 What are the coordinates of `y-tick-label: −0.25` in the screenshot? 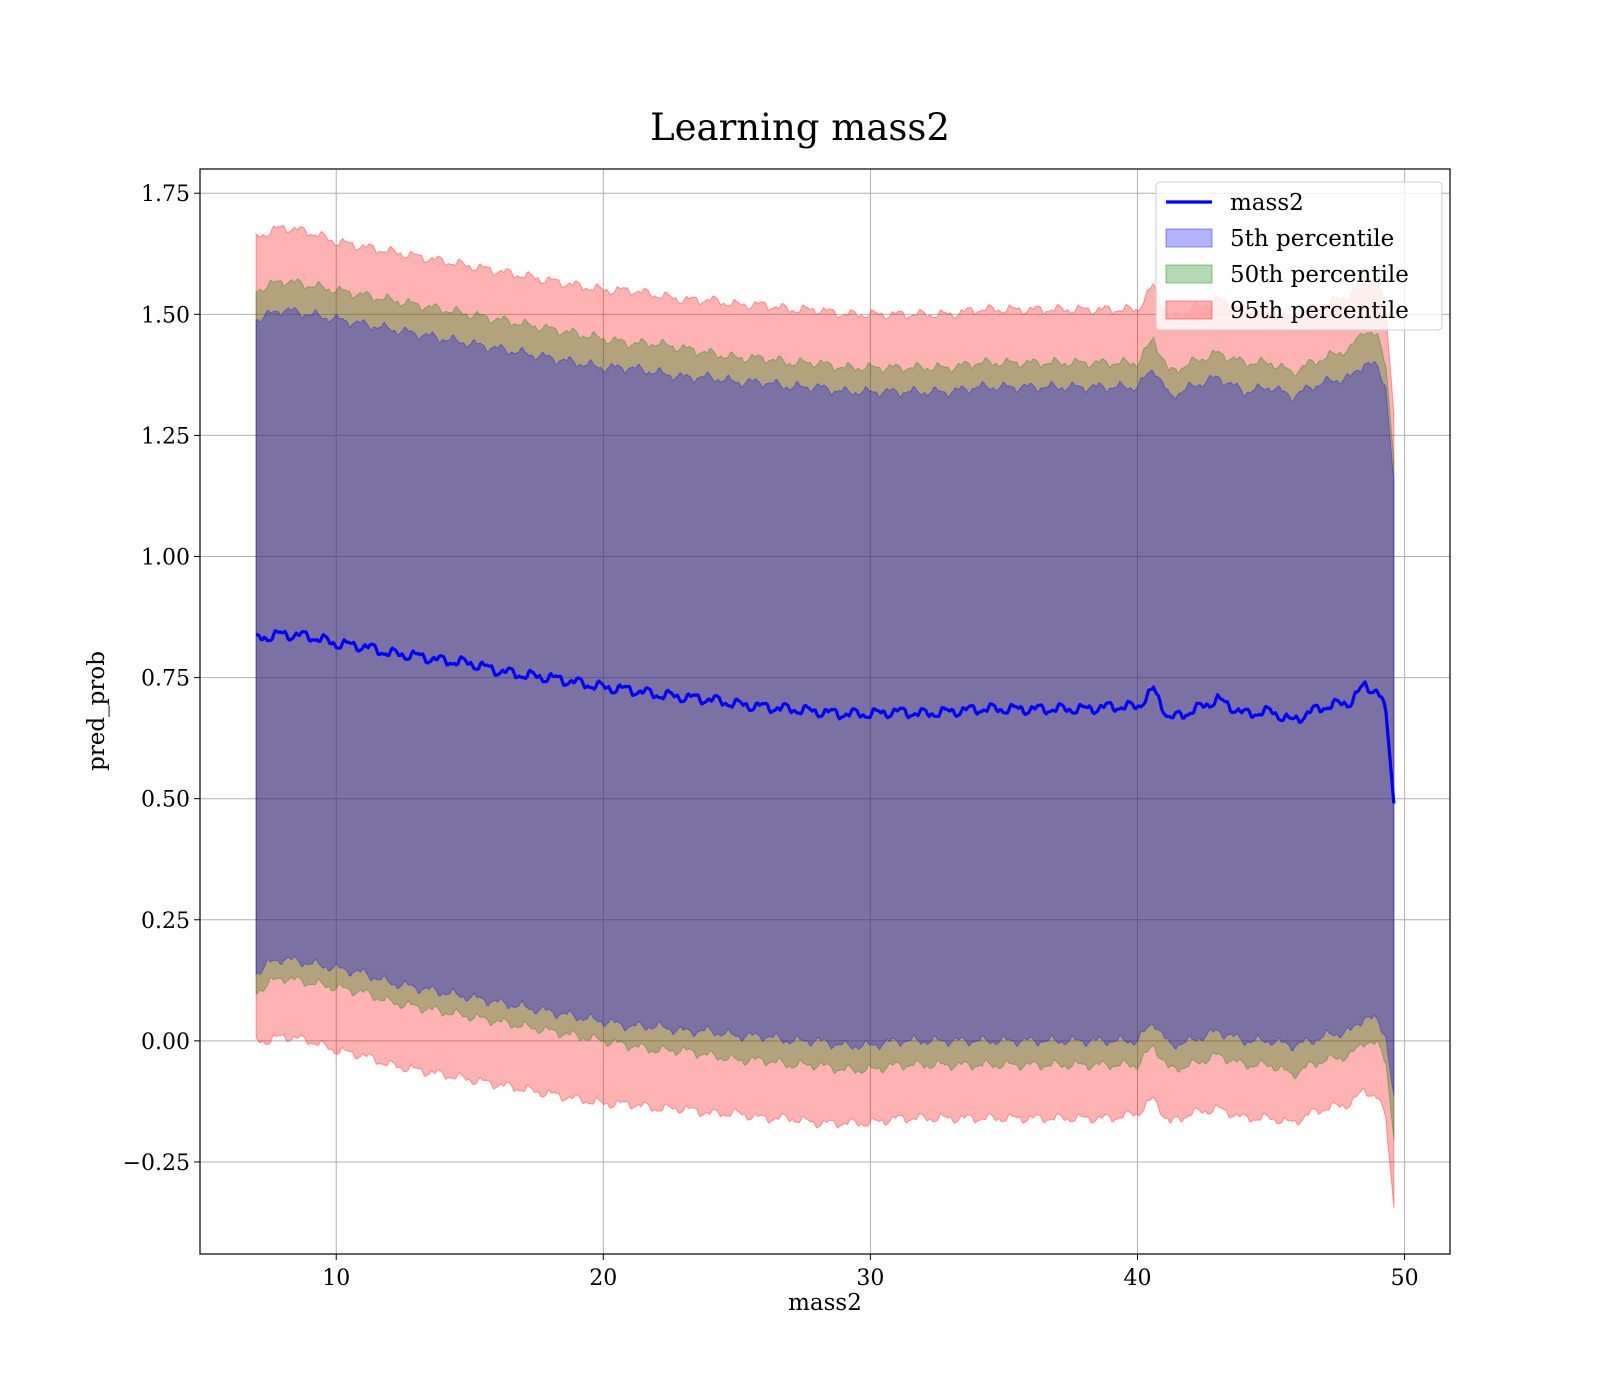 It's located at (156, 1163).